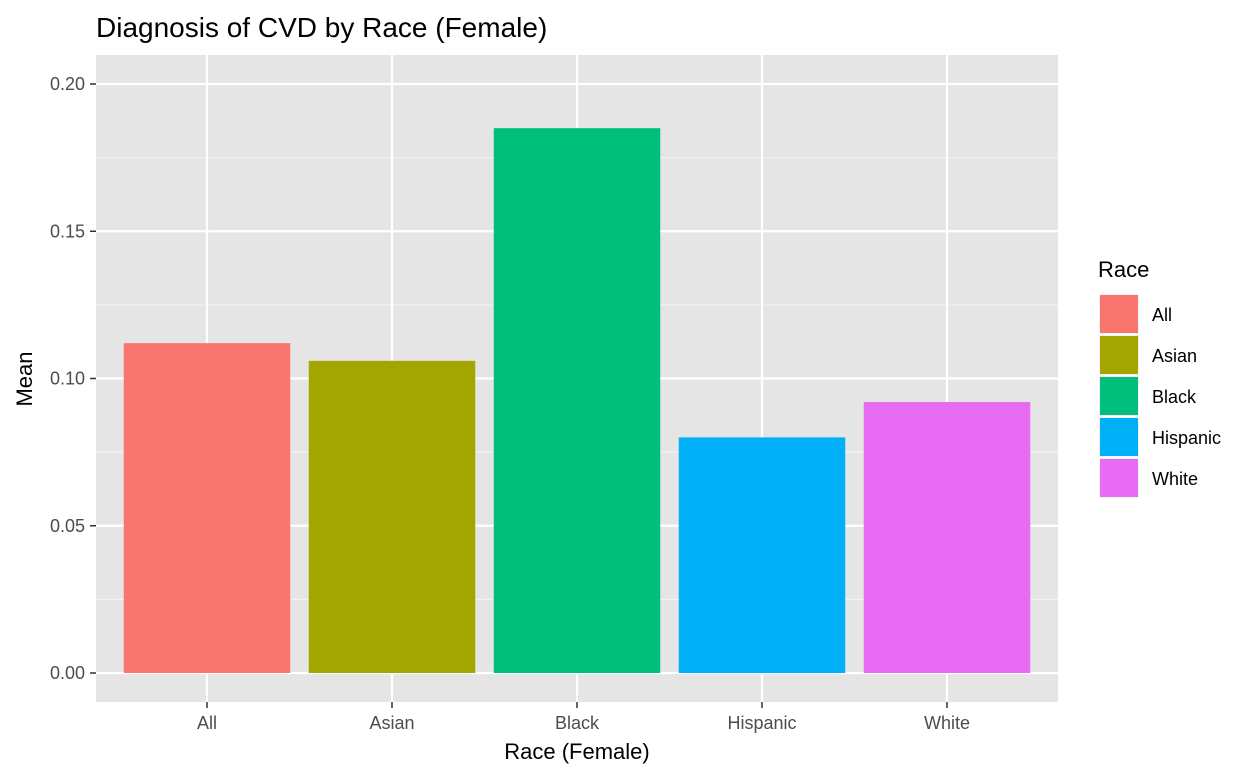 The image size is (1259, 778). I want to click on legend-key-white, so click(1119, 478).